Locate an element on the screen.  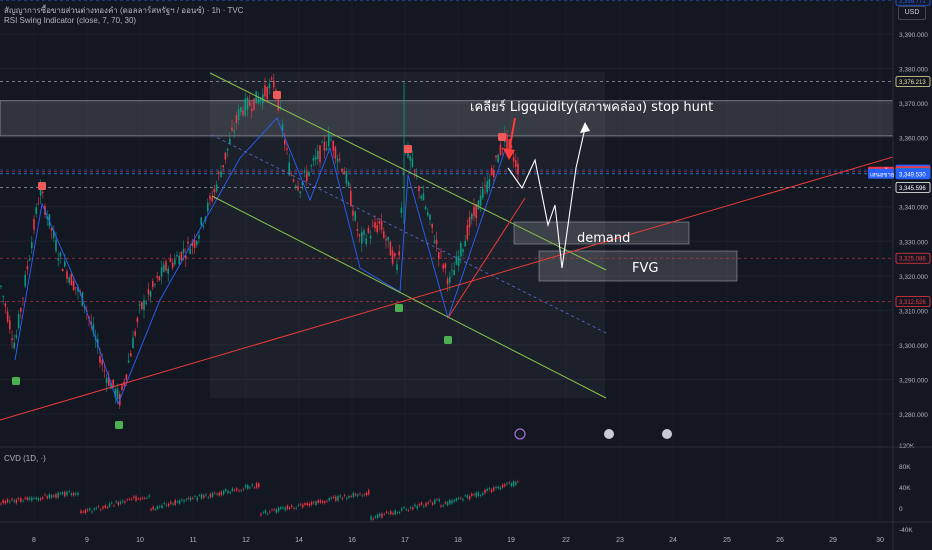
indicator-title: RSI Swing Indicator (close, 7, 70, 30) is located at coordinates (70, 20).